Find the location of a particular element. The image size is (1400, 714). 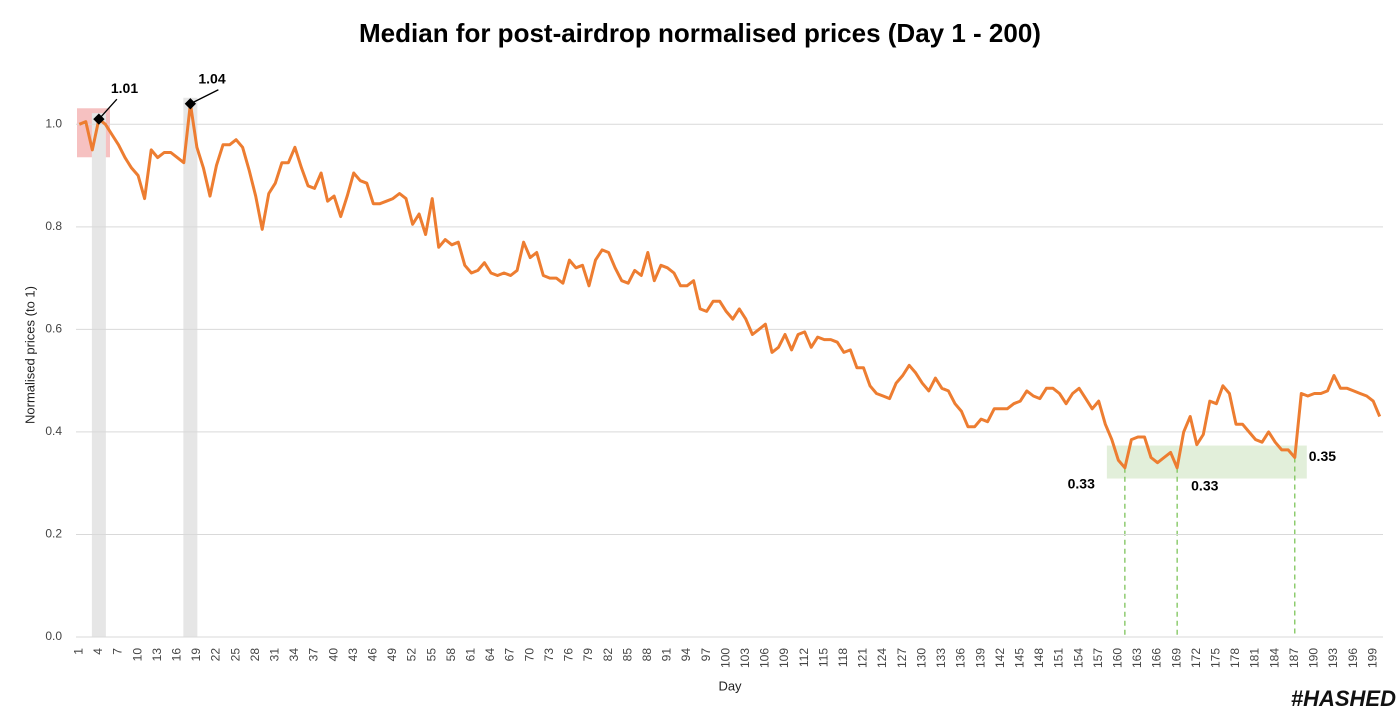

x-tick-label: 82 is located at coordinates (608, 655).